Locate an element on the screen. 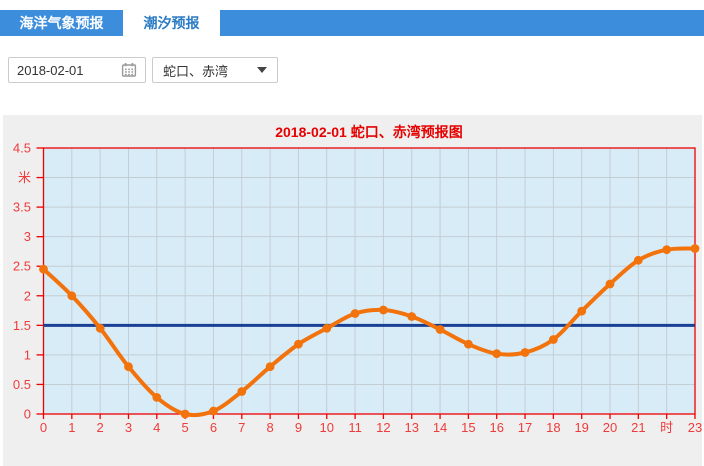  date-field-wrap is located at coordinates (77, 70).